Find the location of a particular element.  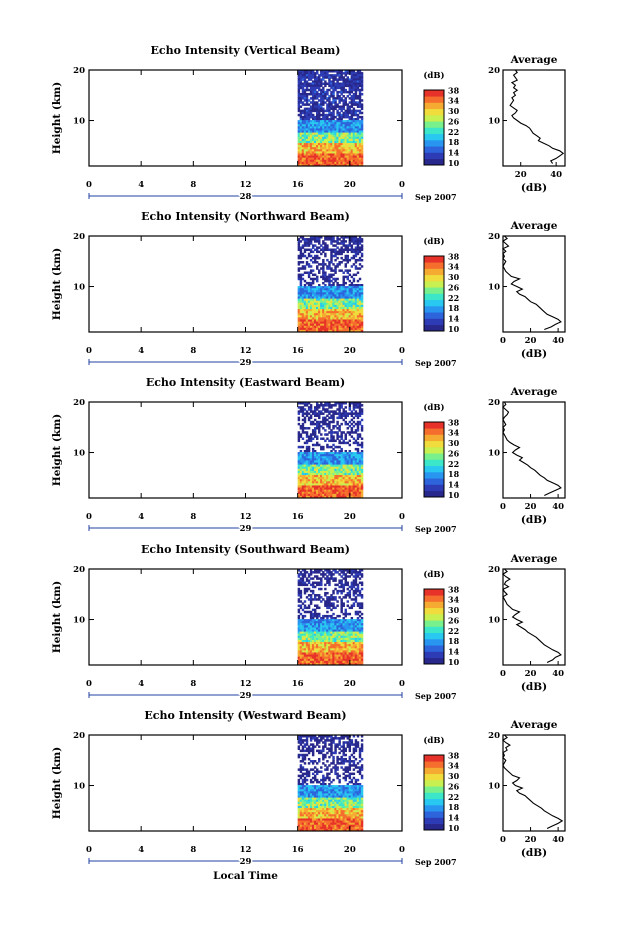

colorbar-segment is located at coordinates (434, 137).